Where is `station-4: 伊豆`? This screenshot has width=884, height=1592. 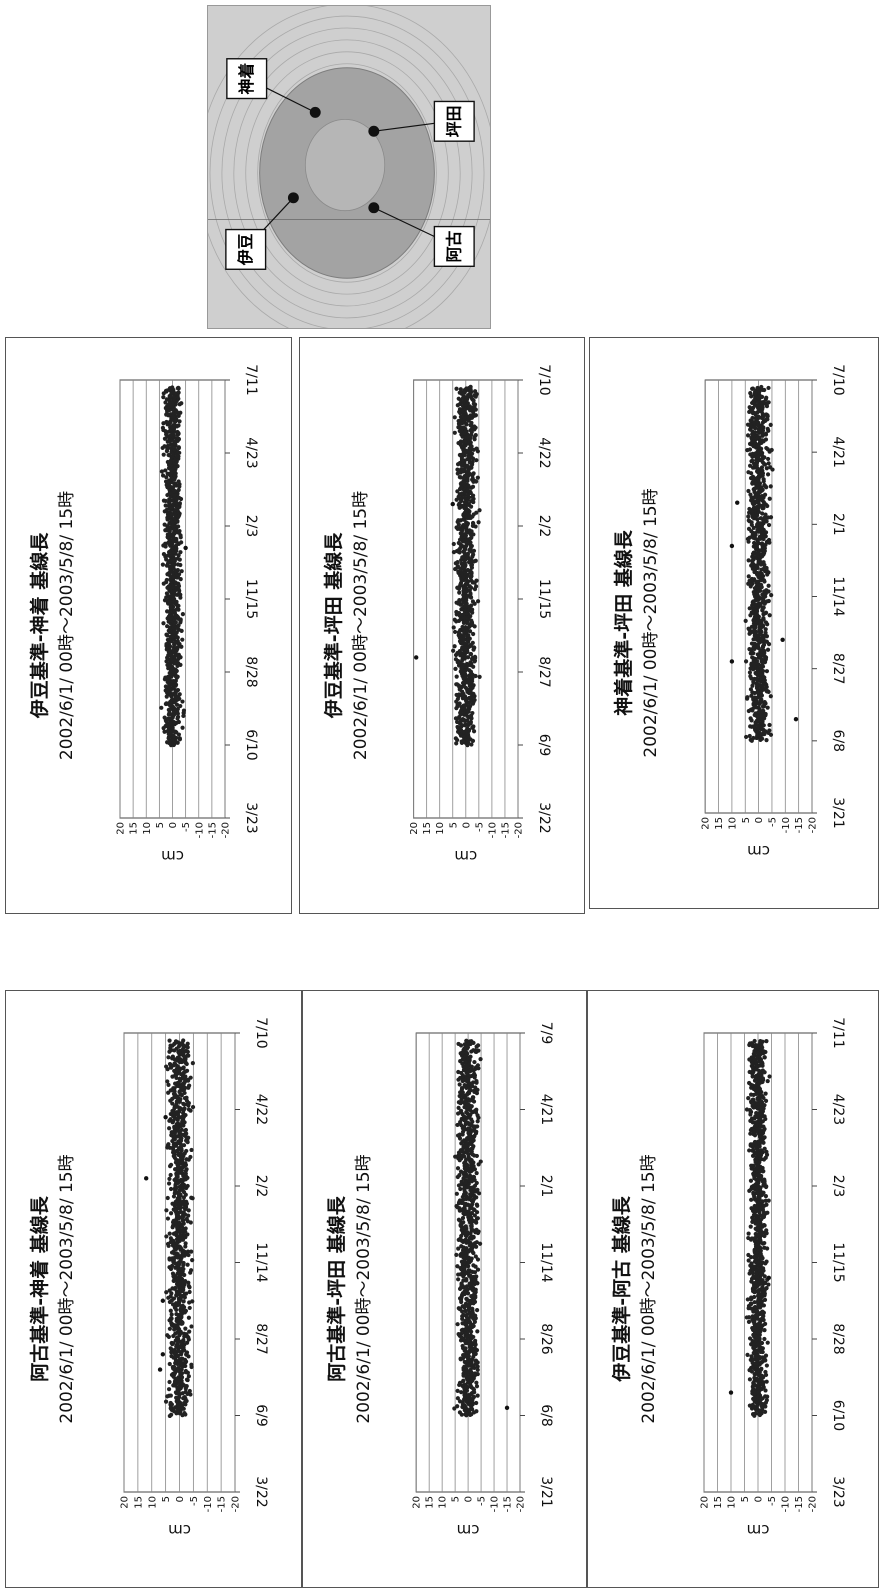
station-4: 伊豆 is located at coordinates (262, 231).